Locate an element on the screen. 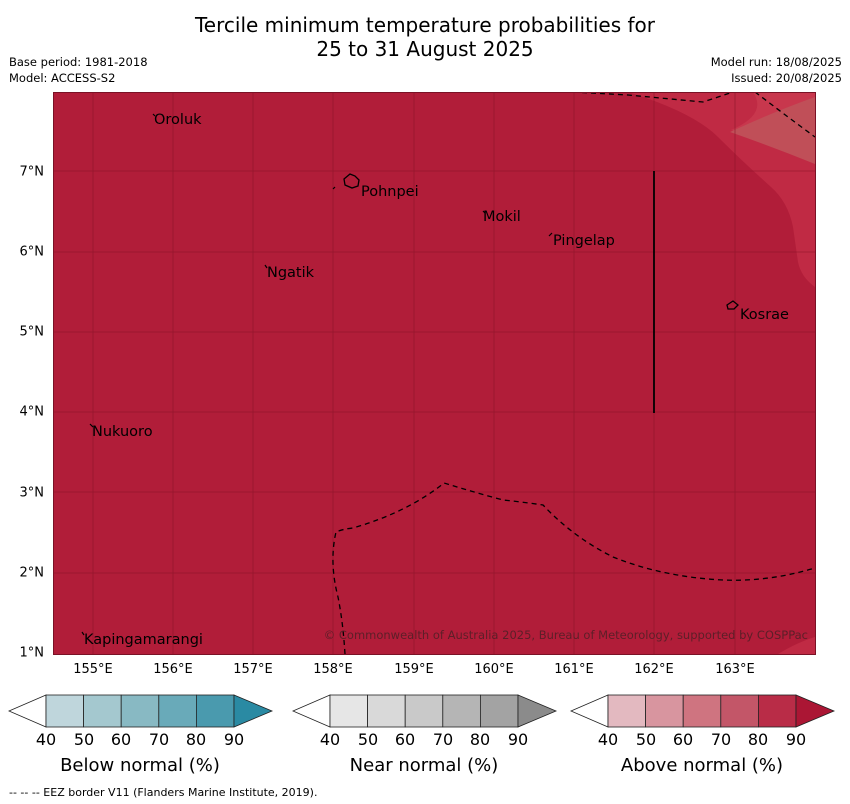  pohnpei-island is located at coordinates (351, 181).